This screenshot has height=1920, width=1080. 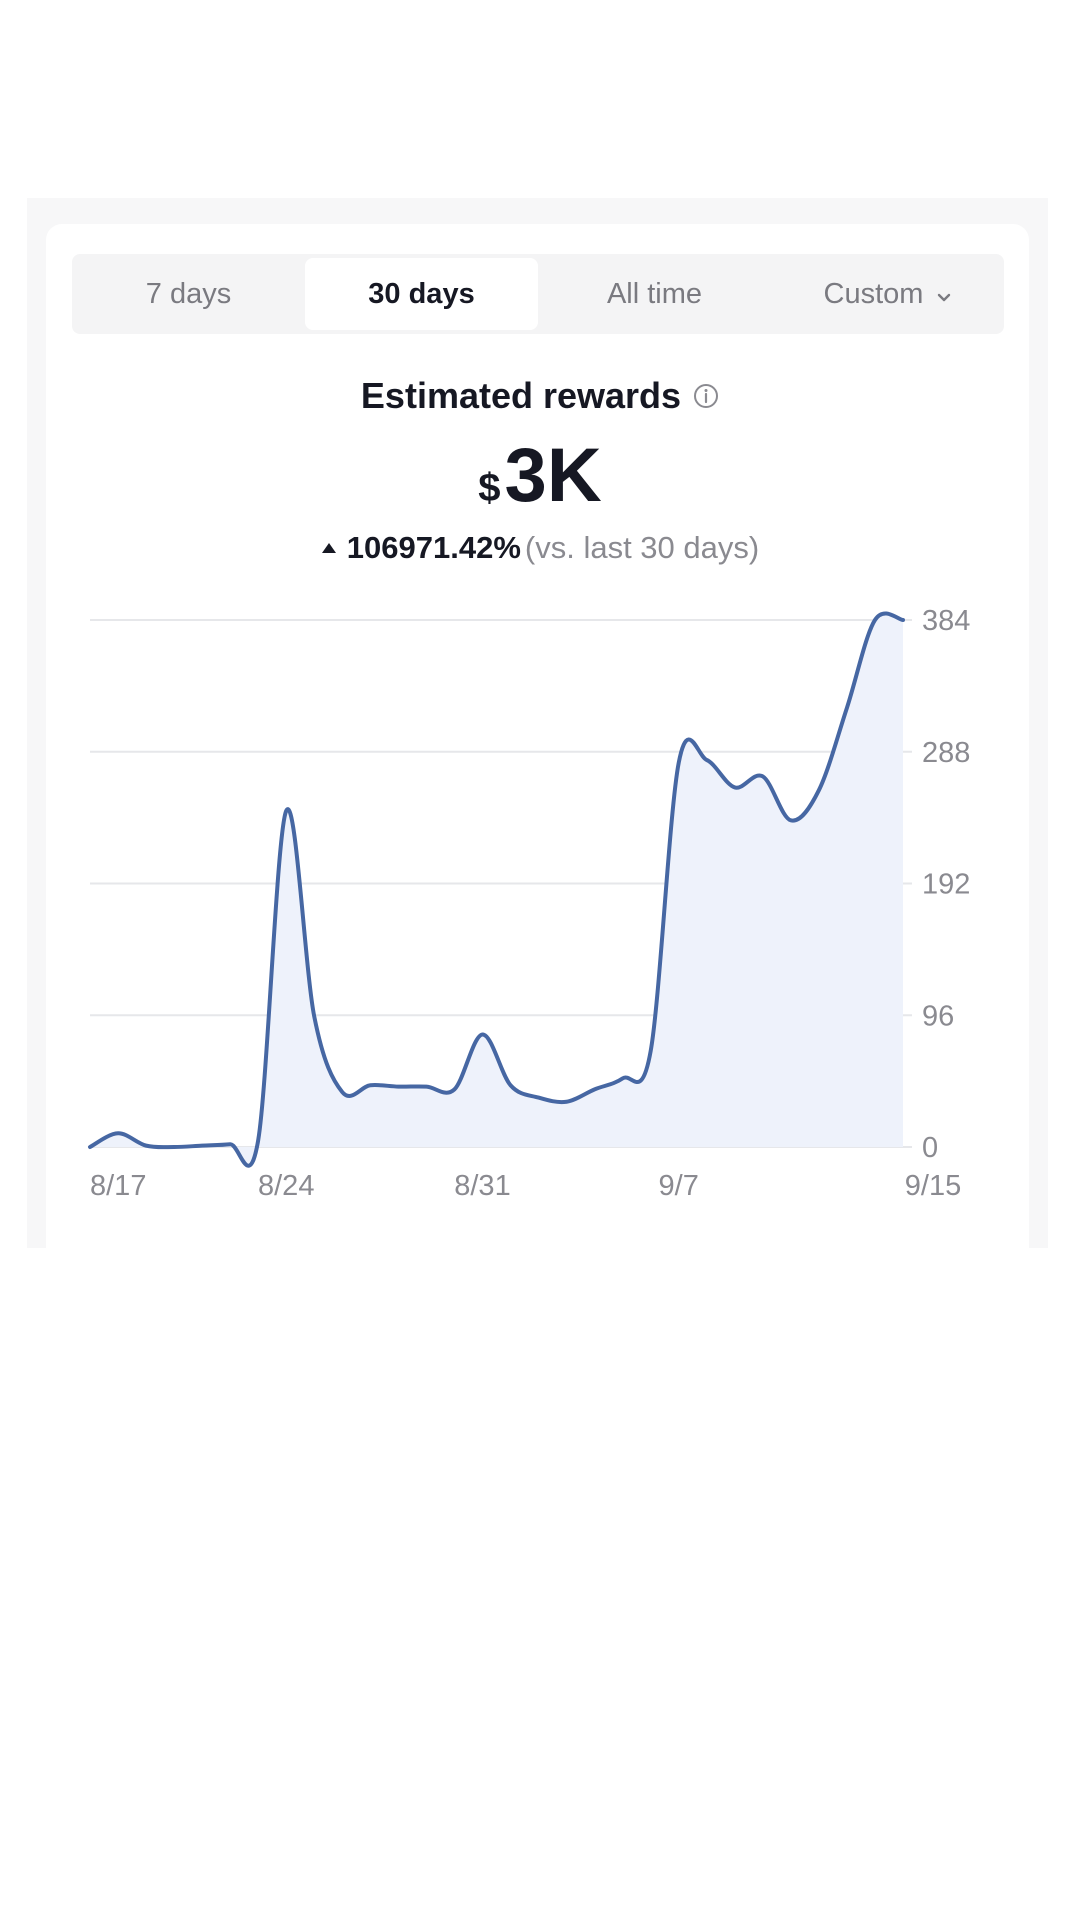 I want to click on tab-30-days: 30 days, so click(x=421, y=294).